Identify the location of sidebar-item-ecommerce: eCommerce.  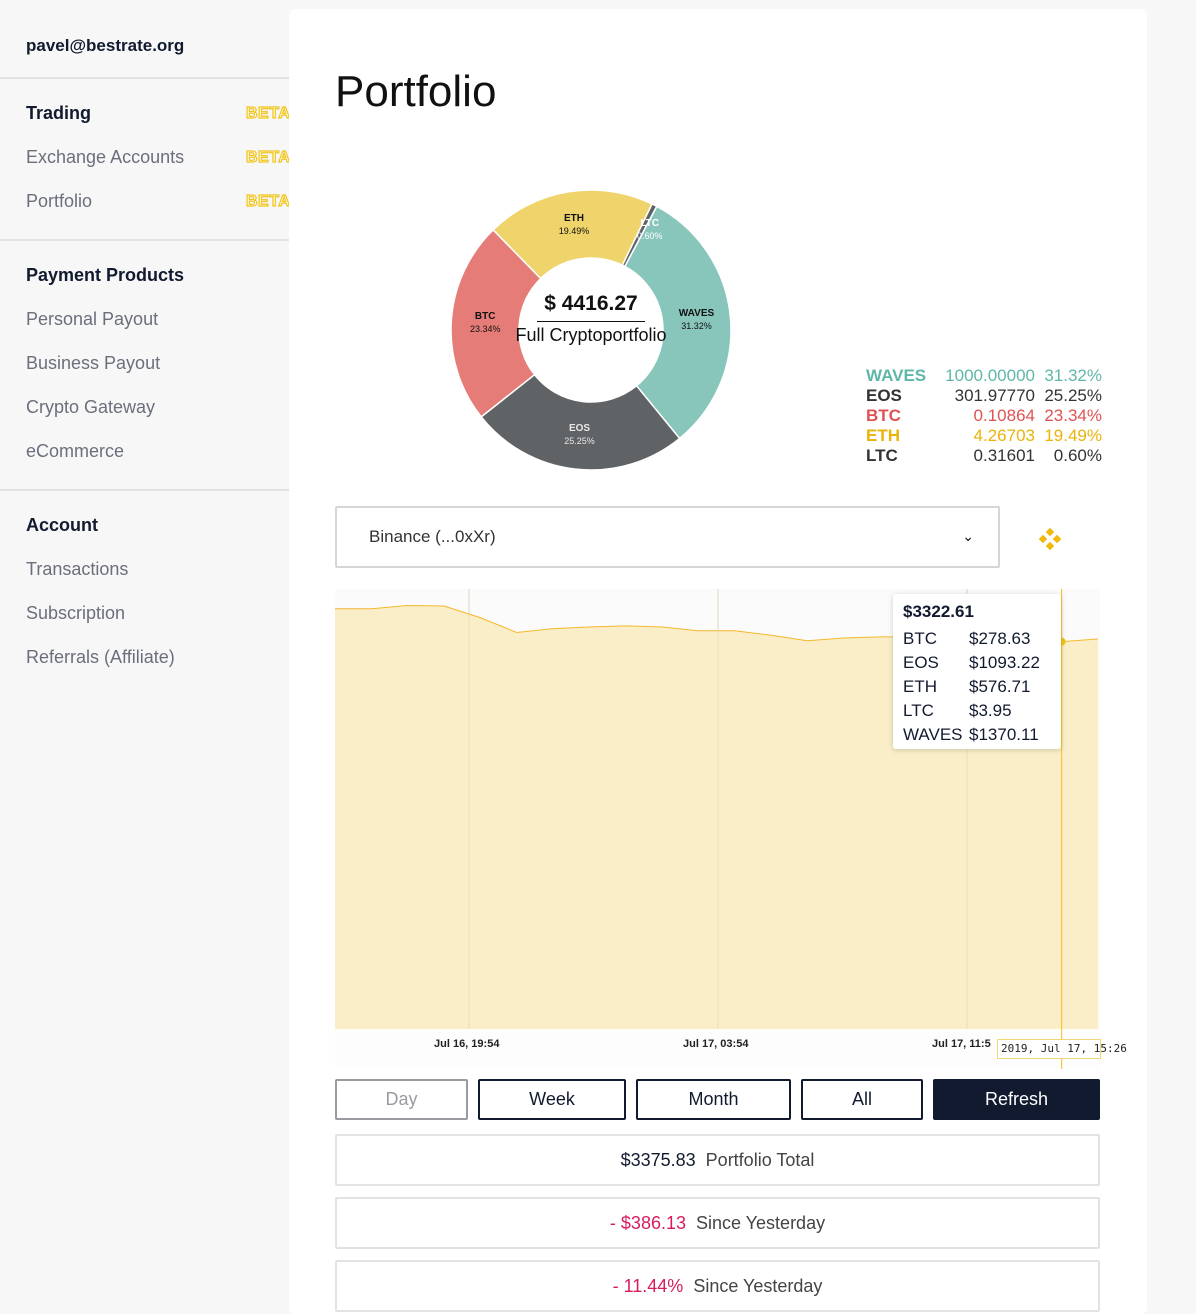
(75, 451).